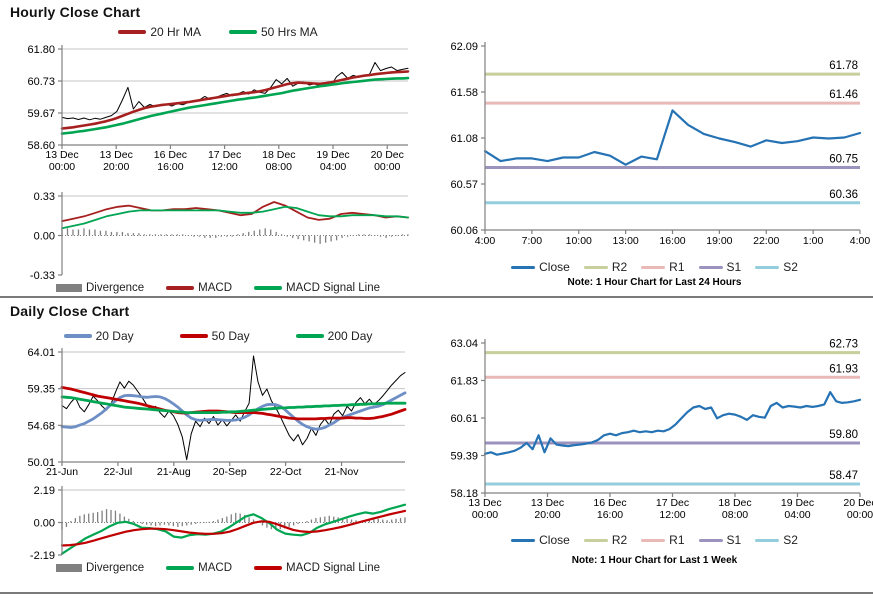 This screenshot has width=873, height=601. I want to click on svg-text: 61.83, so click(464, 382).